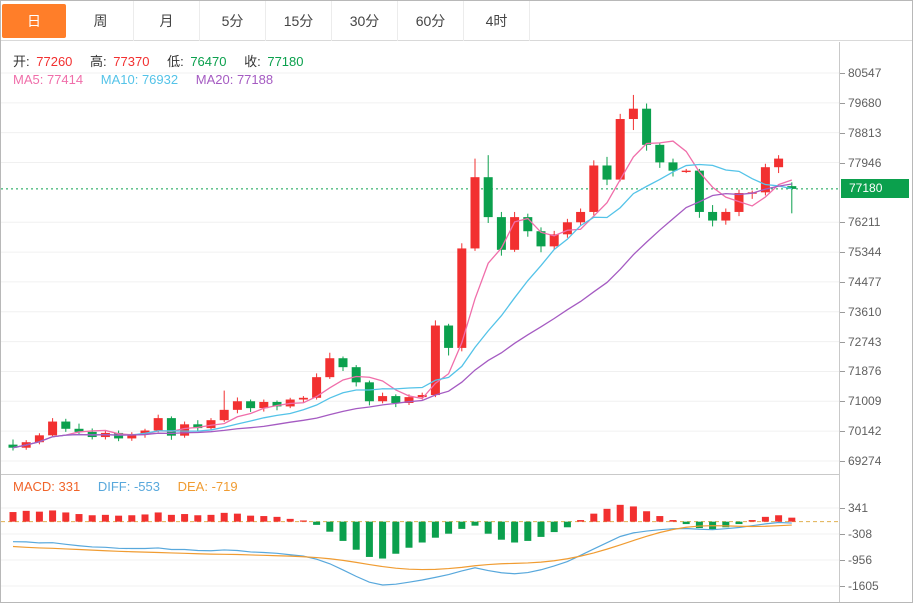  I want to click on ma20-label: MA20:, so click(214, 79).